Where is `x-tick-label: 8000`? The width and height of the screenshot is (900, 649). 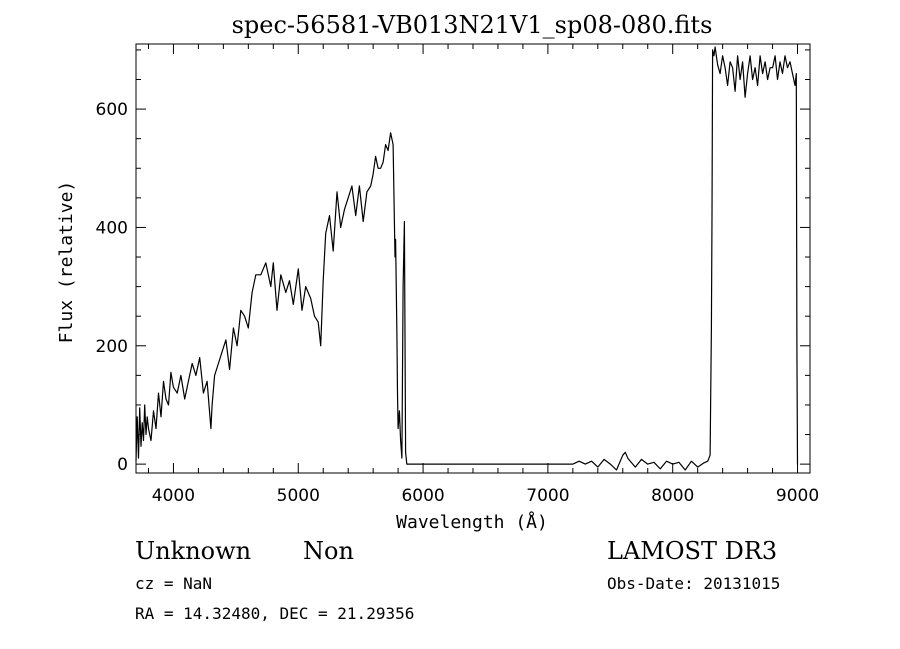 x-tick-label: 8000 is located at coordinates (672, 496).